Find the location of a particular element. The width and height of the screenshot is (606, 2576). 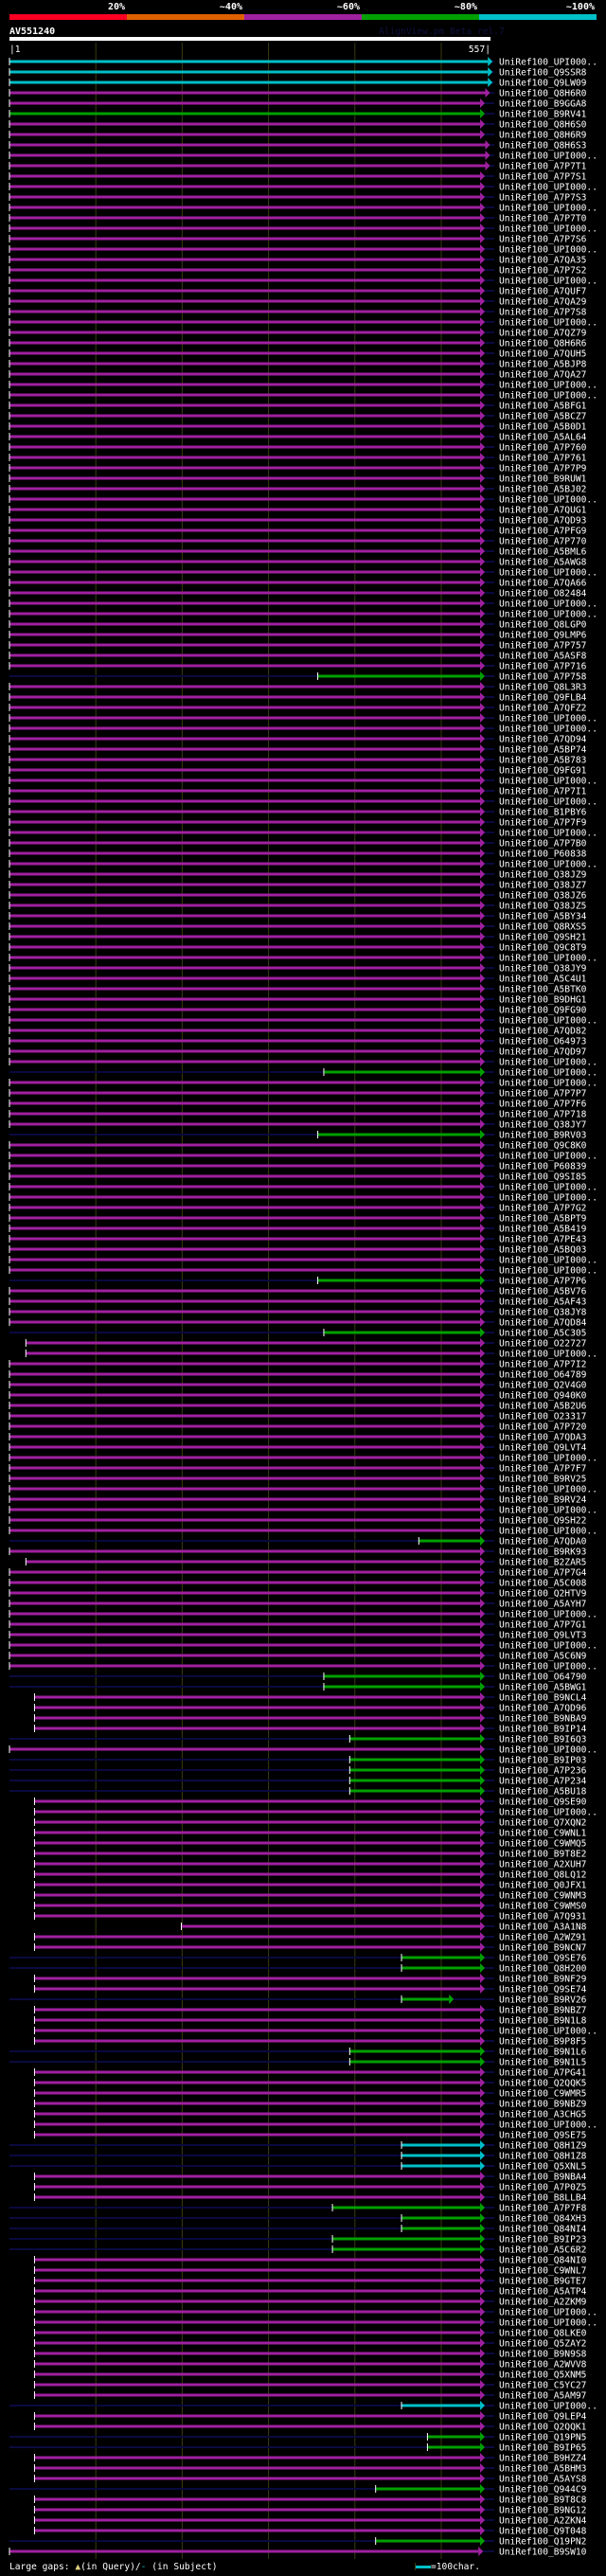

subject-label: UniRef100_B9NBZ7 is located at coordinates (543, 2011).